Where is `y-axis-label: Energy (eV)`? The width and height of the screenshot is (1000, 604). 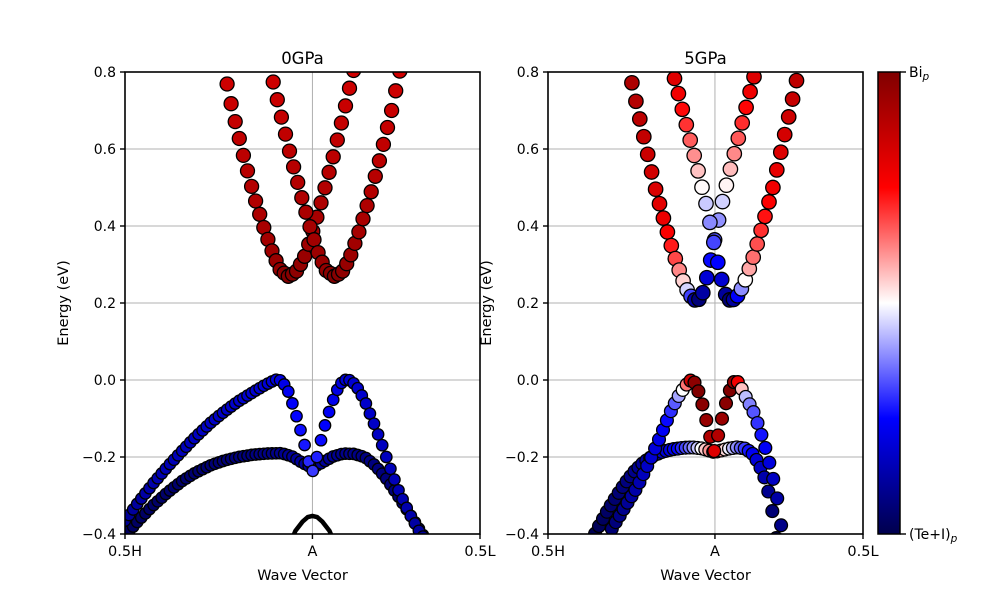 y-axis-label: Energy (eV) is located at coordinates (64, 303).